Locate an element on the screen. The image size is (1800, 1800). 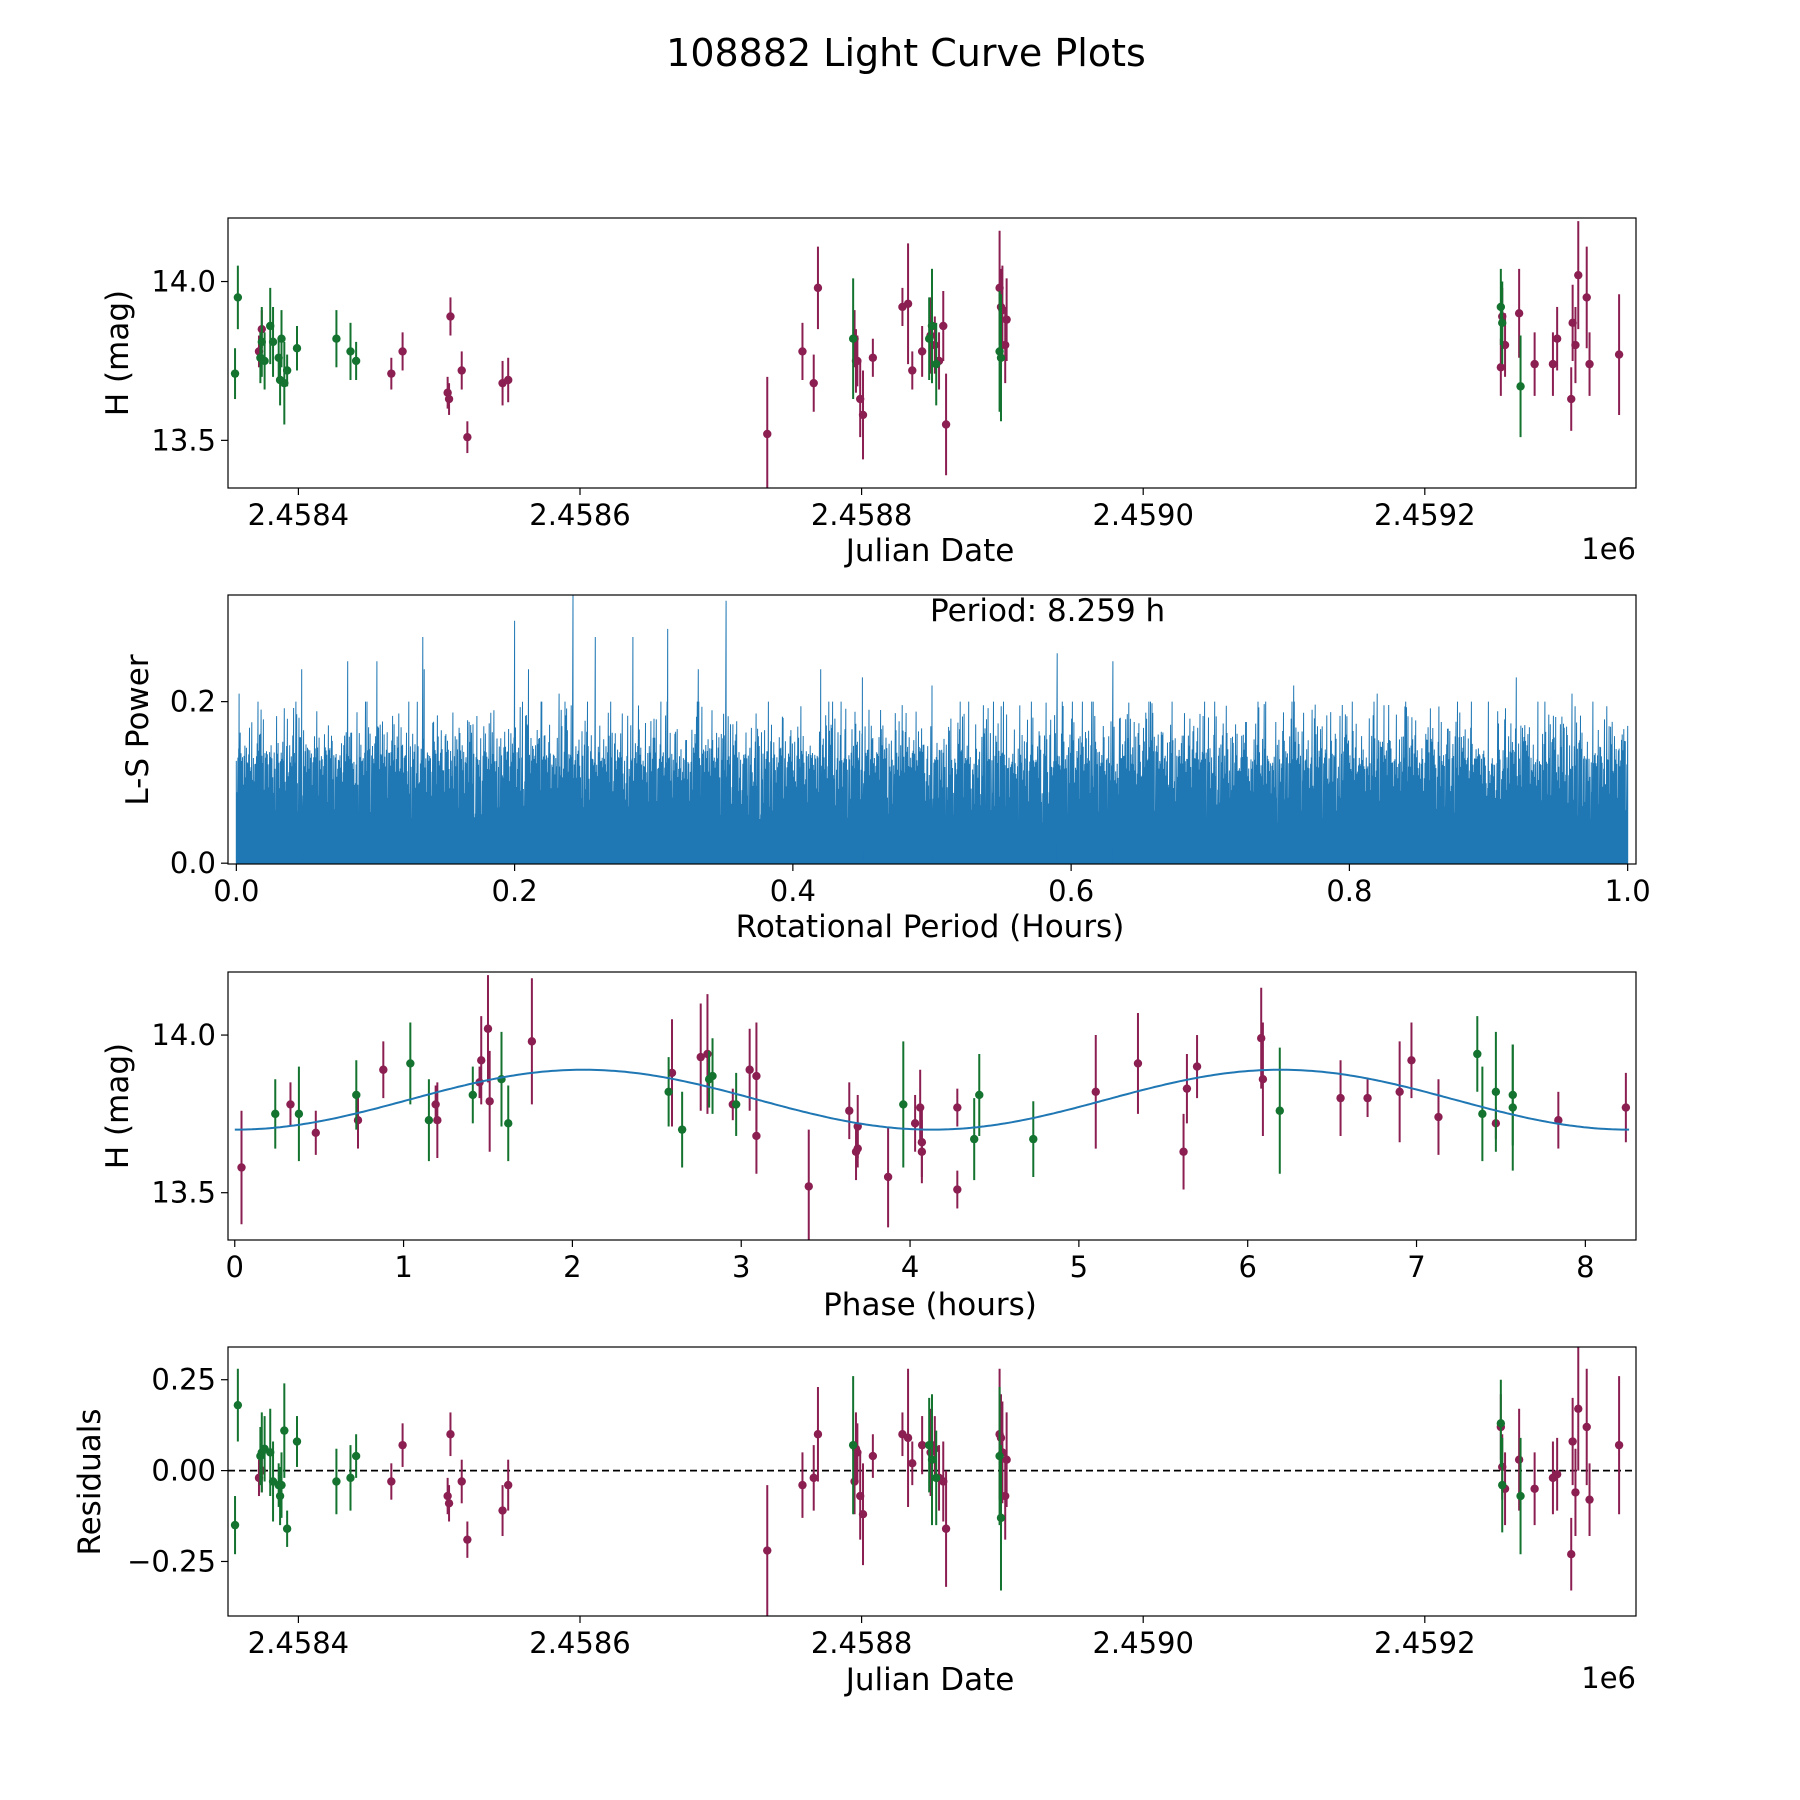
periodogram-axes-frame is located at coordinates (932, 729).